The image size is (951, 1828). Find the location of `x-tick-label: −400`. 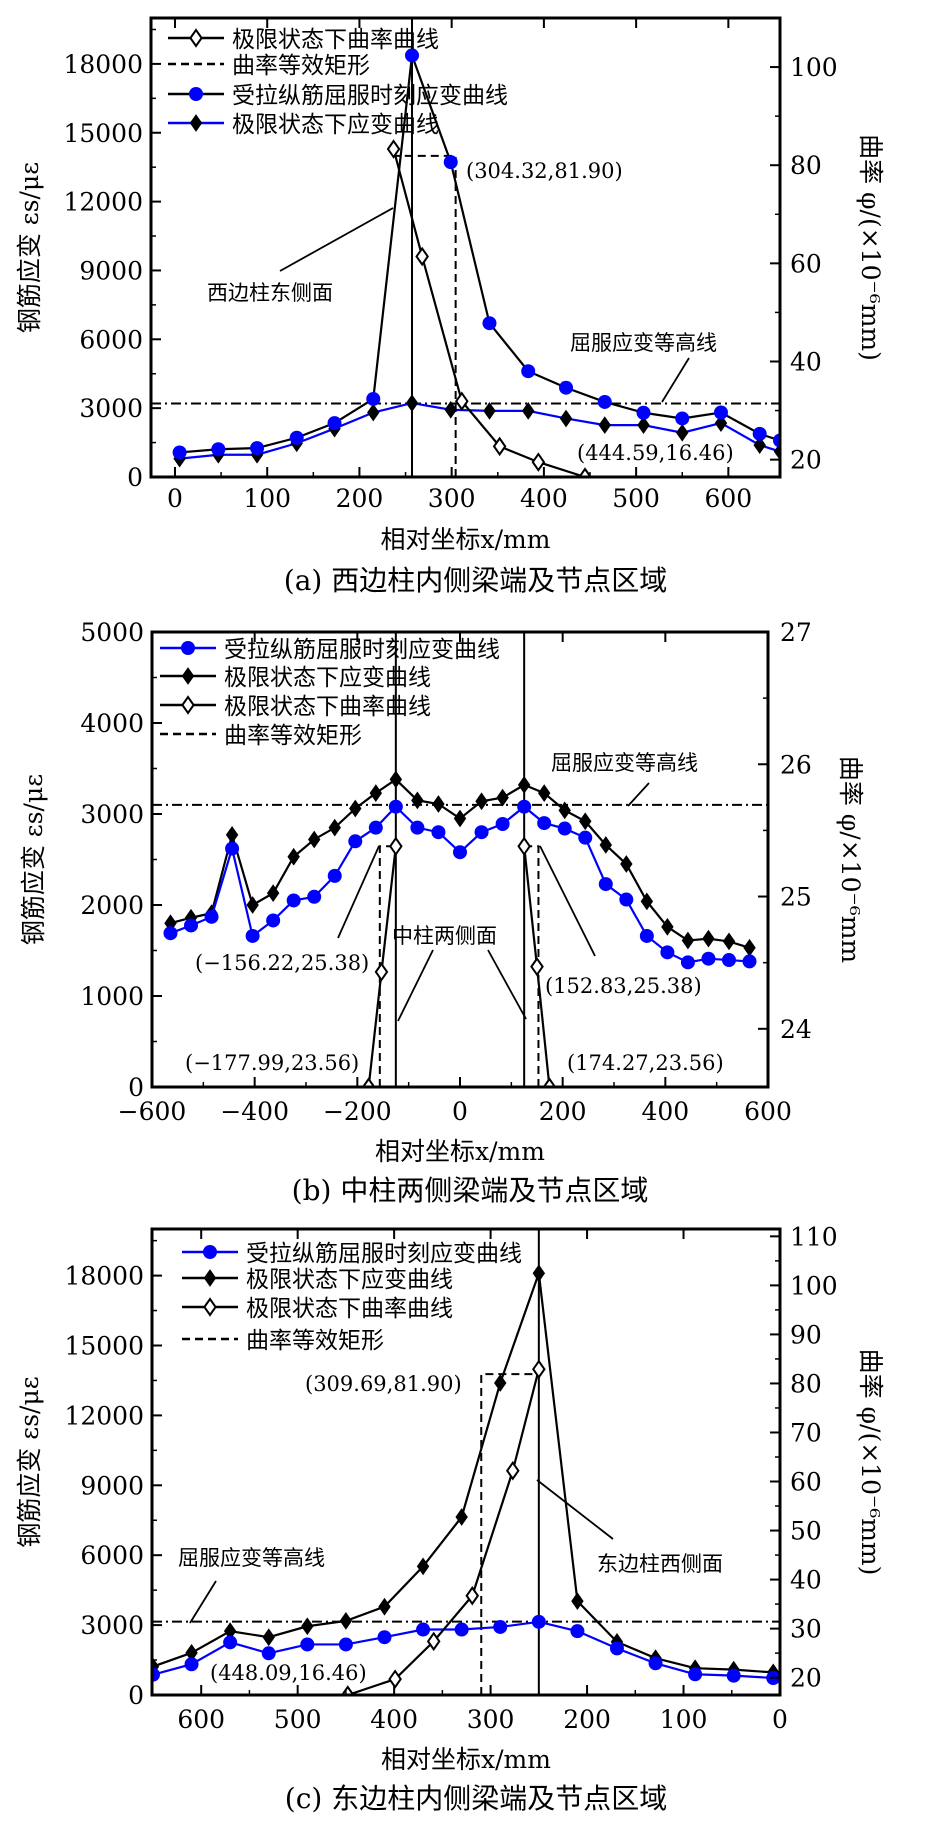

x-tick-label: −400 is located at coordinates (254, 1111).